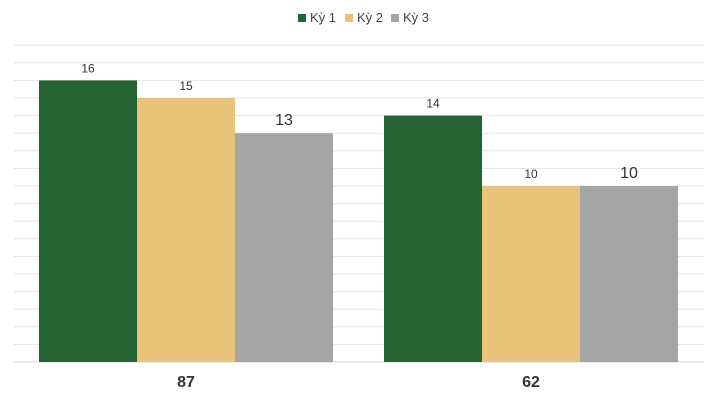 The image size is (718, 400). Describe the element at coordinates (284, 120) in the screenshot. I see `data-label: 13` at that location.